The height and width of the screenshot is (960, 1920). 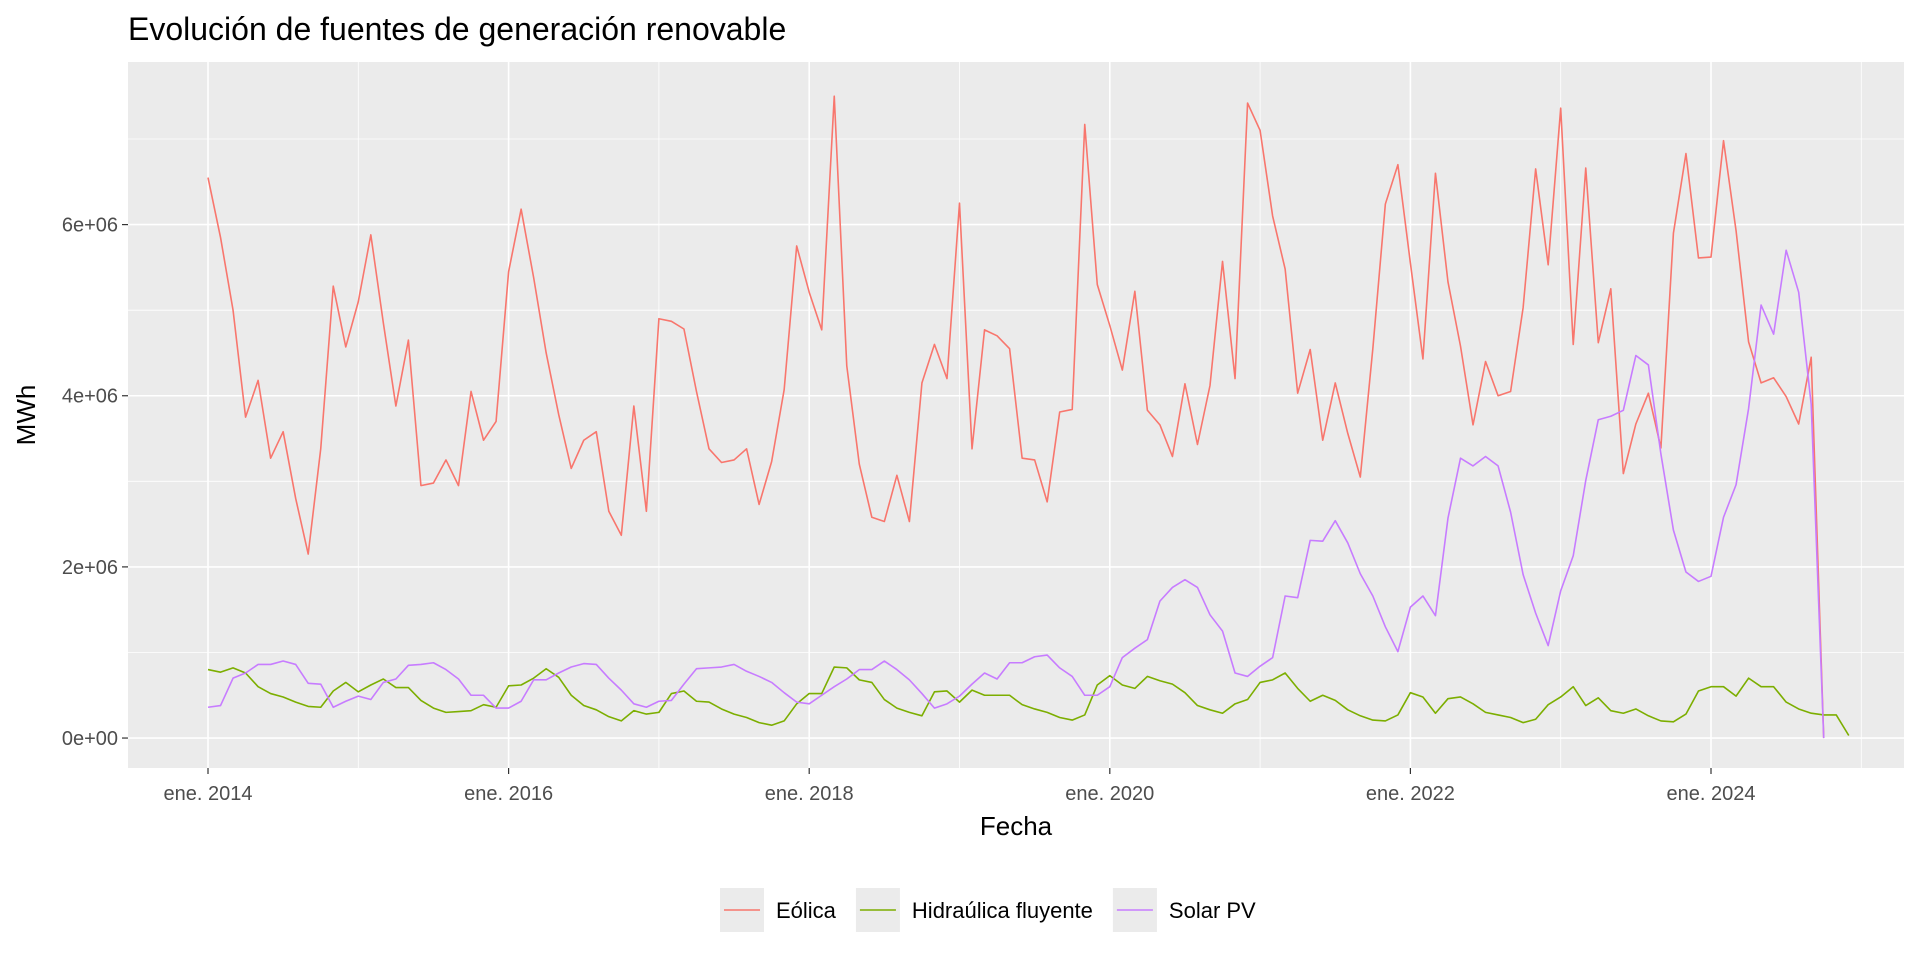 I want to click on legend: Eólica Hidraúlica fluyente Solar PV, so click(x=988, y=910).